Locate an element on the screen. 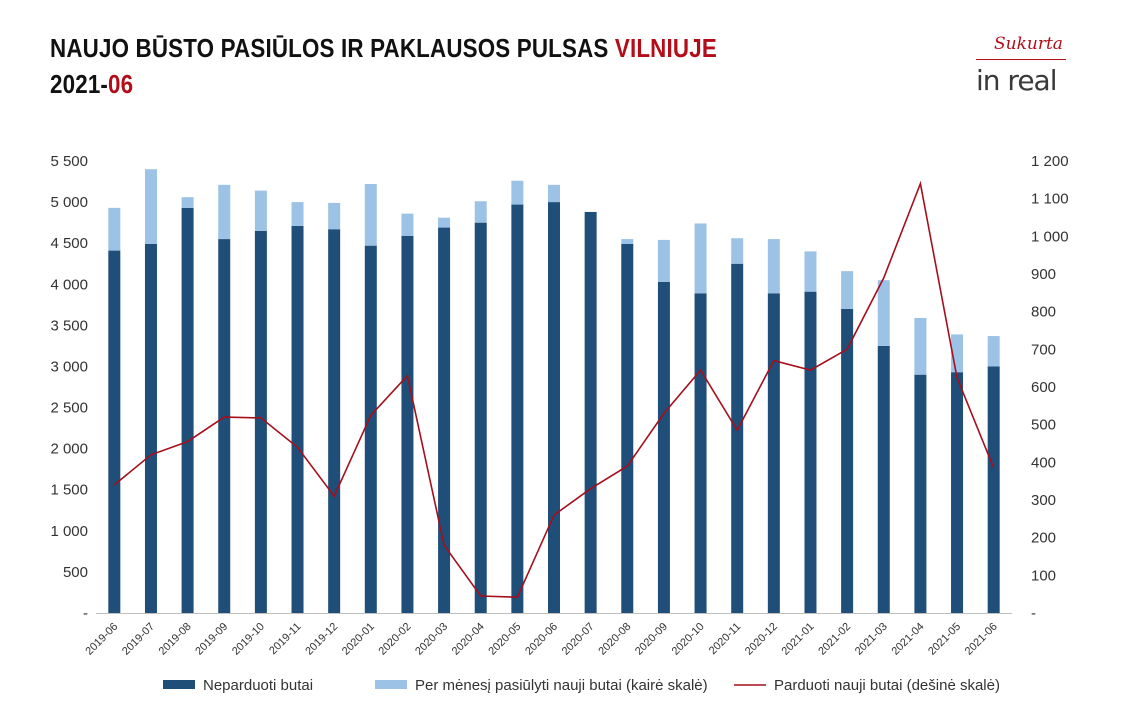 The image size is (1138, 724). left-tick-label: 2 000 is located at coordinates (69, 449).